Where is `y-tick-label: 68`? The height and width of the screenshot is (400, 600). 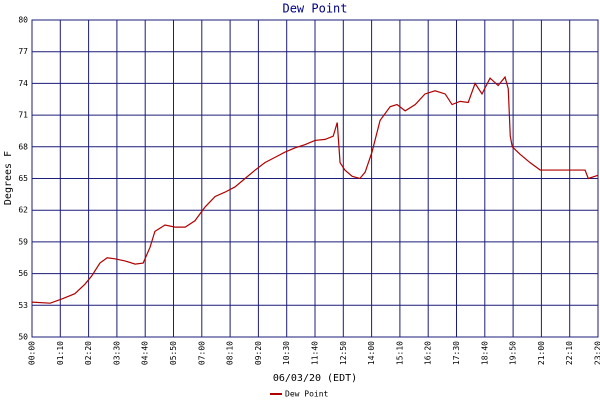
y-tick-label: 68 is located at coordinates (23, 146).